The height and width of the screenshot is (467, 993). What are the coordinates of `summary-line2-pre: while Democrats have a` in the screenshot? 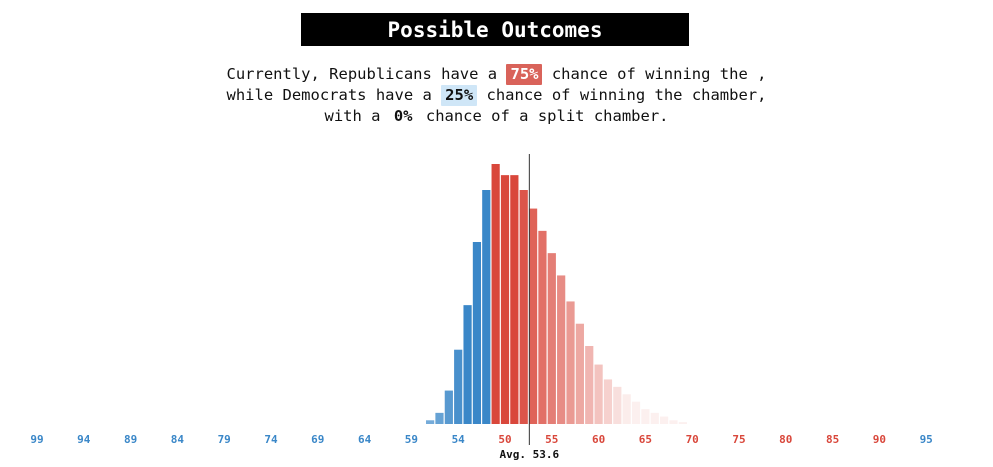 It's located at (329, 95).